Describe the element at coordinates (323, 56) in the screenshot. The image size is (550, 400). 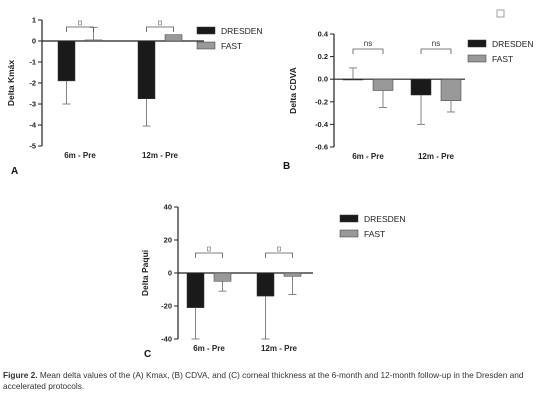
I see `y-tick-label: 0.2` at that location.